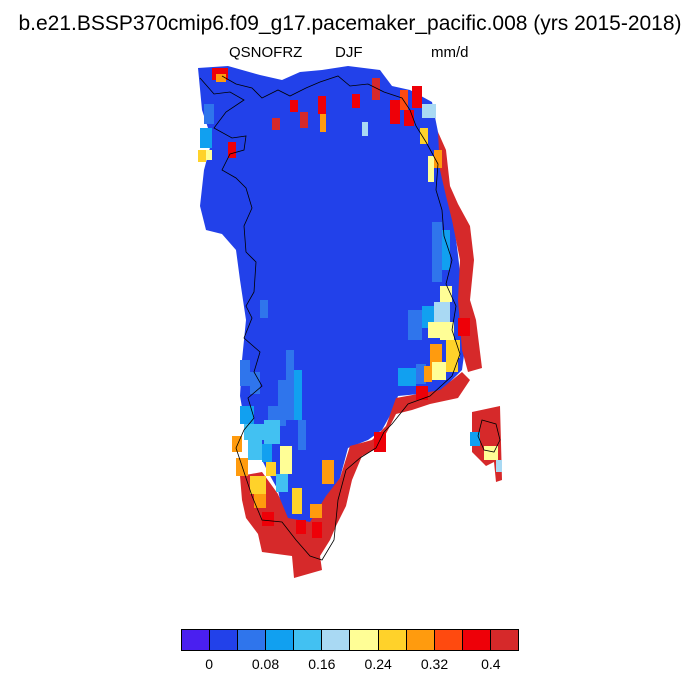 The width and height of the screenshot is (700, 700). Describe the element at coordinates (434, 664) in the screenshot. I see `colorbar-tick-label: 0.32` at that location.